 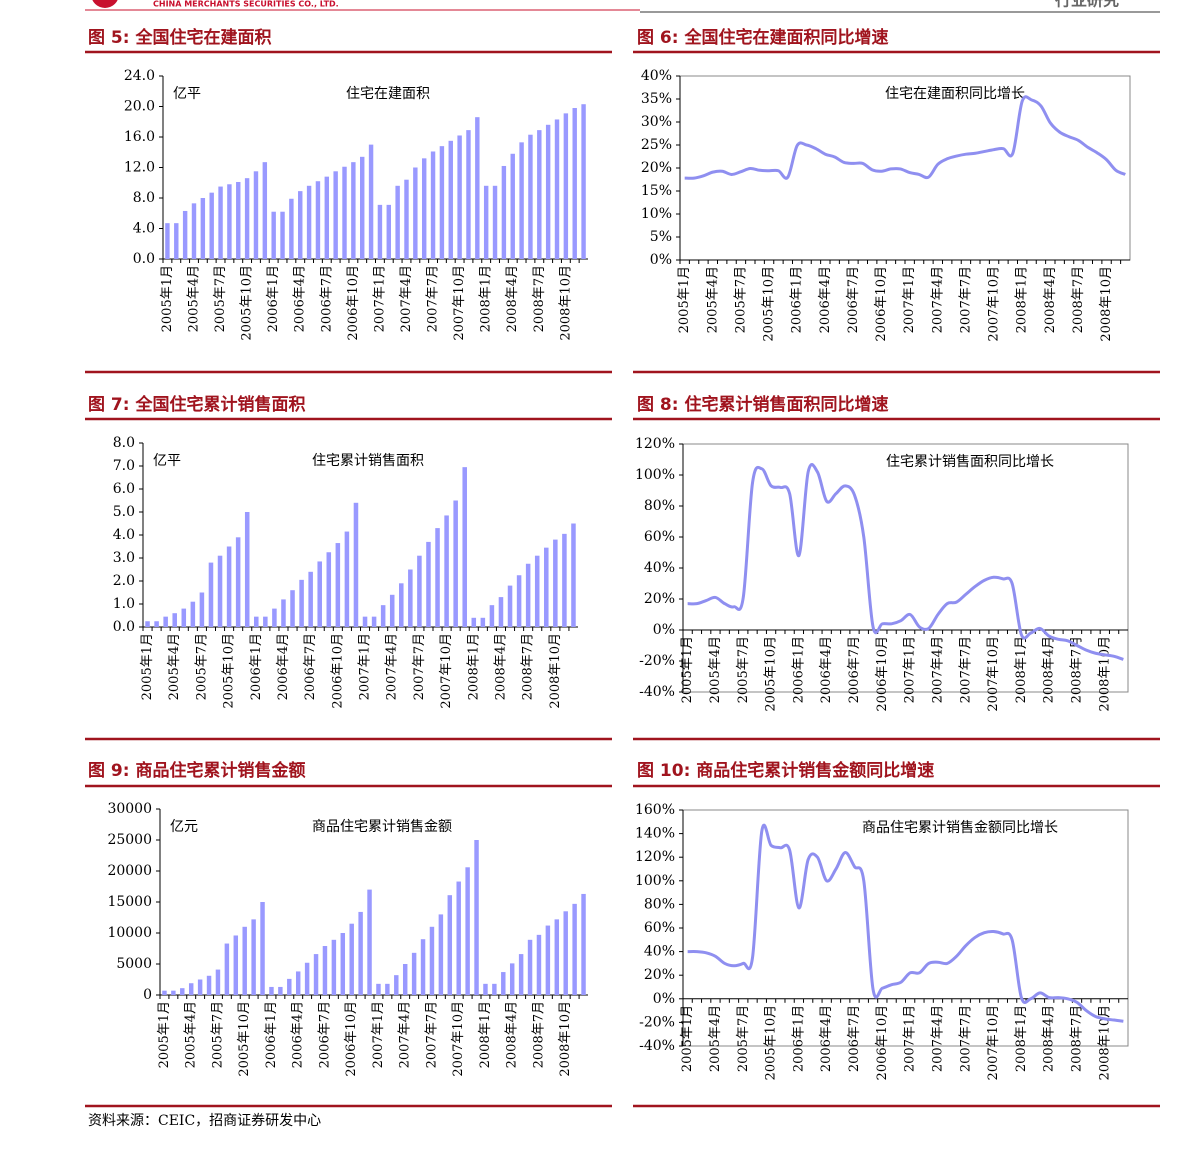 What do you see at coordinates (970, 462) in the screenshot?
I see `series-name: 住宅累计销售面积同比增长` at bounding box center [970, 462].